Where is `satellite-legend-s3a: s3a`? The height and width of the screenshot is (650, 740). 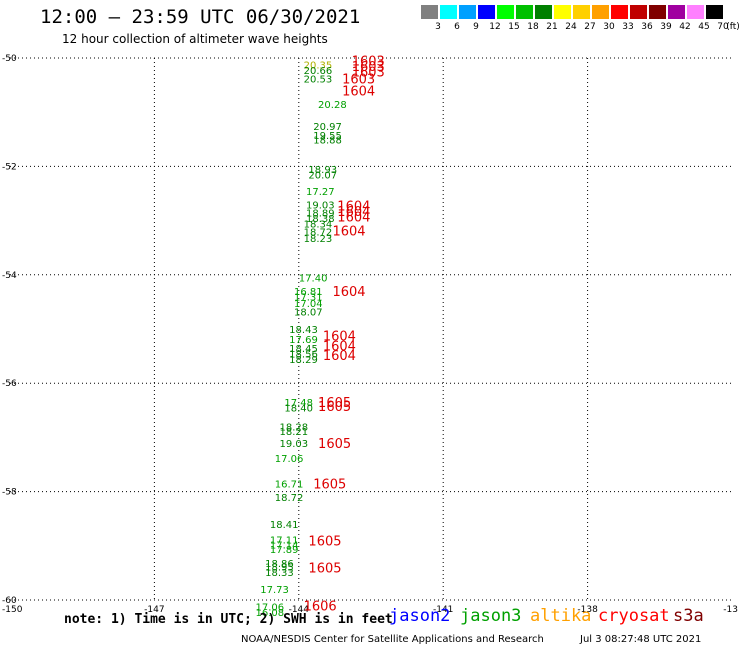 satellite-legend-s3a: s3a is located at coordinates (688, 616).